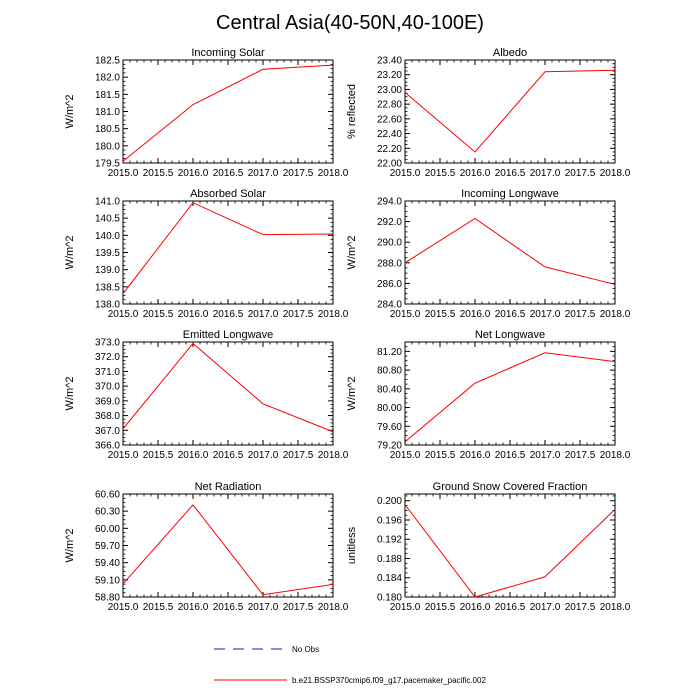 This screenshot has height=700, width=700. Describe the element at coordinates (107, 343) in the screenshot. I see `y-tick-label: 373.0` at that location.